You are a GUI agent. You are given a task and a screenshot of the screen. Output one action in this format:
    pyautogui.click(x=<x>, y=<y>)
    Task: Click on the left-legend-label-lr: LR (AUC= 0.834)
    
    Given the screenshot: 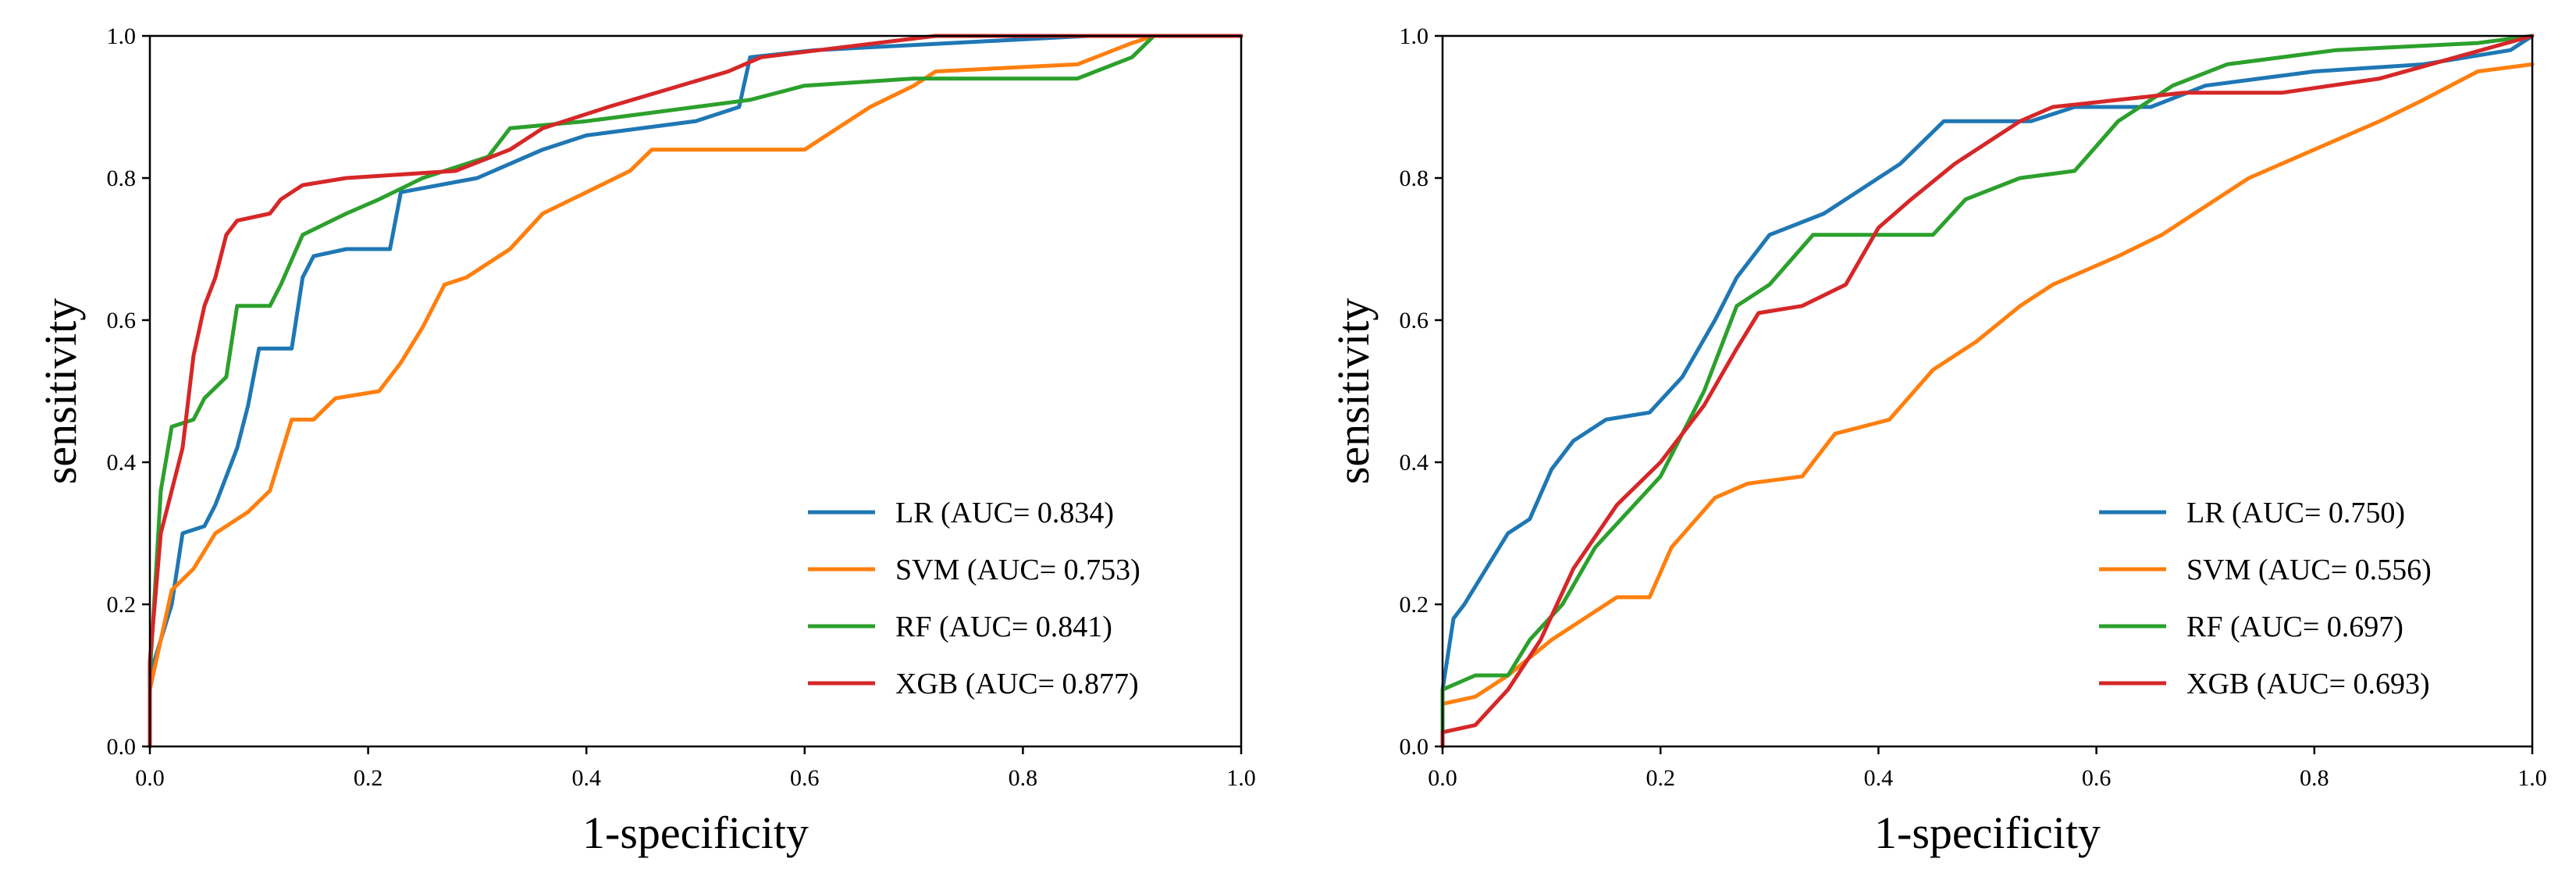 What is the action you would take?
    pyautogui.click(x=1004, y=513)
    